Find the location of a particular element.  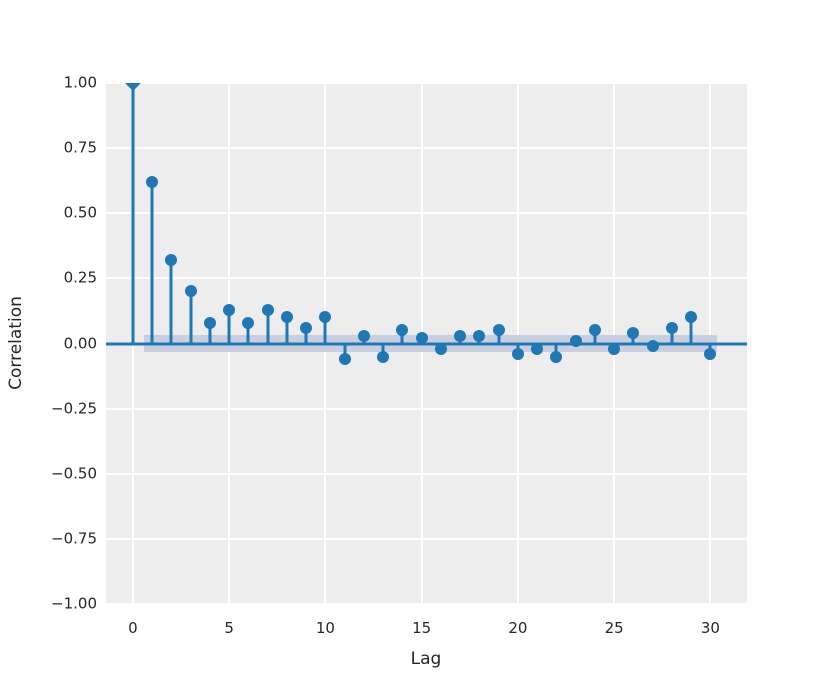

y-tick-label-0.75: 0.75 is located at coordinates (80, 147).